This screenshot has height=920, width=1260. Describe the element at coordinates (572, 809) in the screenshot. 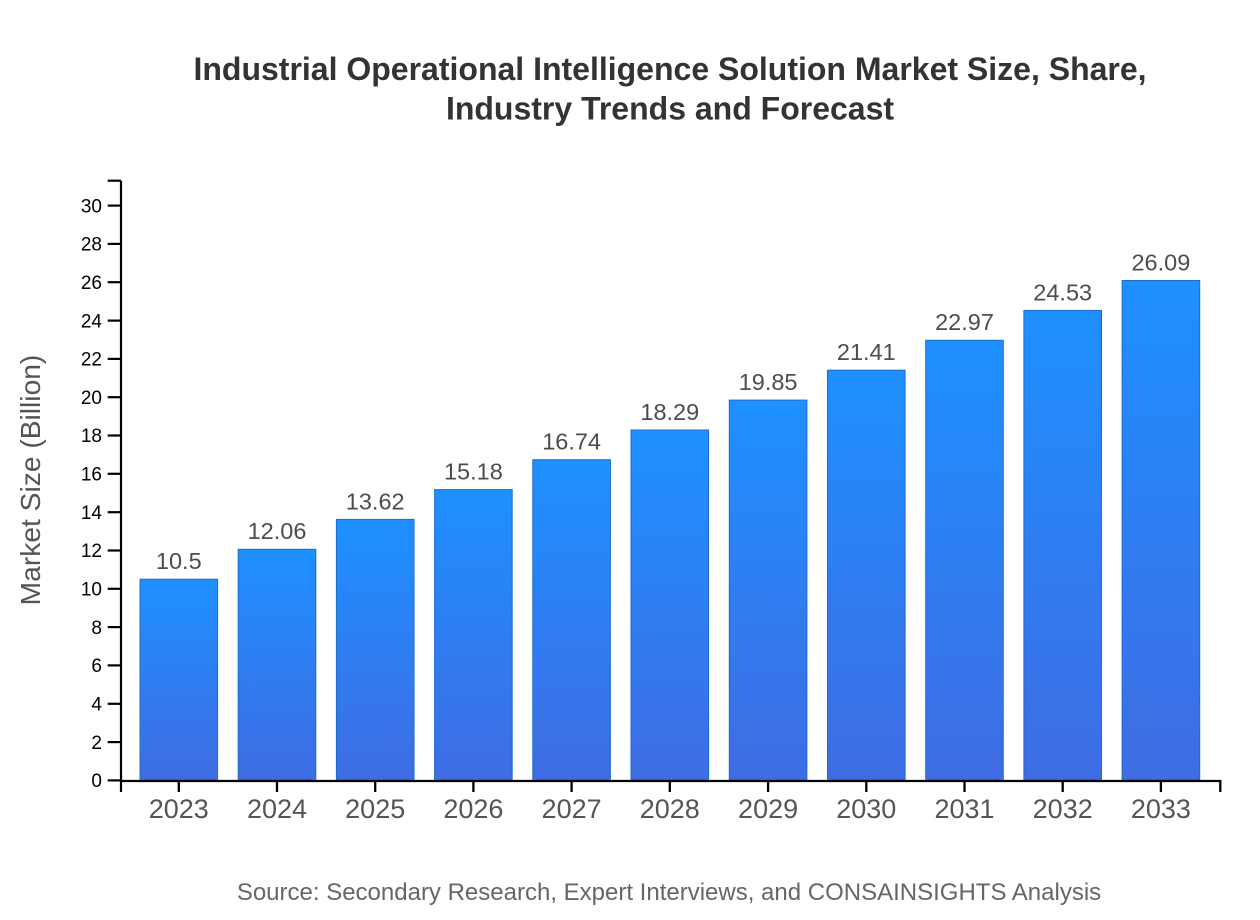

I see `svg-text: 2027` at that location.